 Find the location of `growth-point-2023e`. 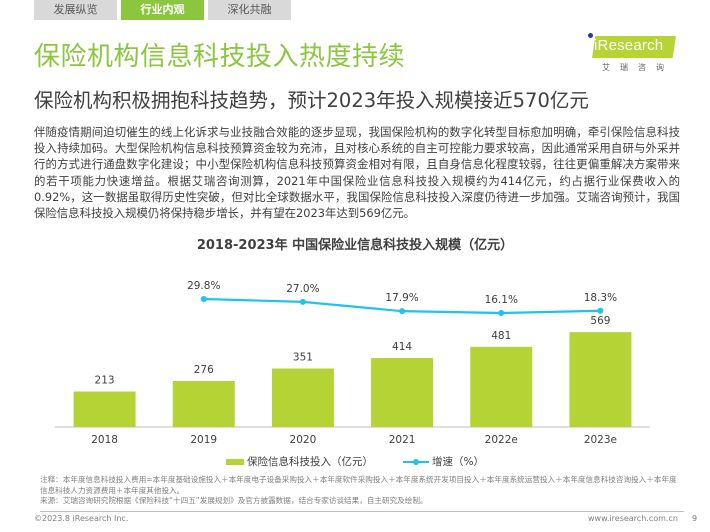

growth-point-2023e is located at coordinates (600, 310).